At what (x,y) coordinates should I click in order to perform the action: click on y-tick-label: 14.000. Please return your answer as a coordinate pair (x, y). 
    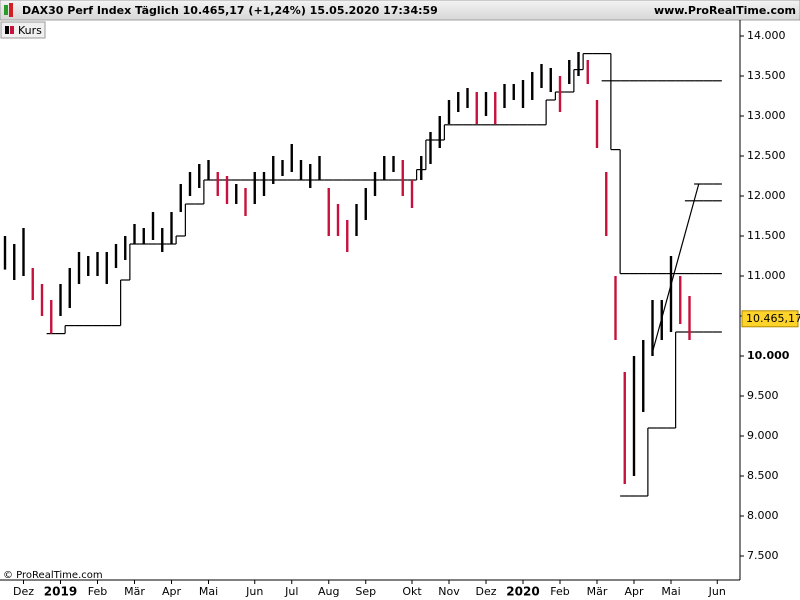
    Looking at the image, I should click on (766, 35).